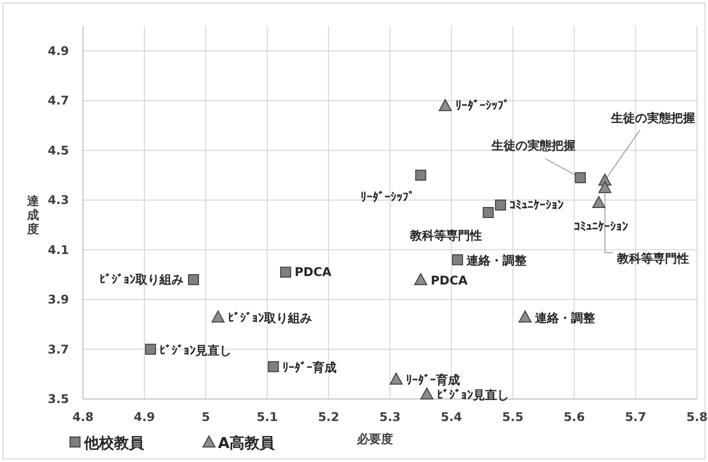 The width and height of the screenshot is (708, 462). Describe the element at coordinates (247, 443) in the screenshot. I see `legend-label: A高教員` at that location.